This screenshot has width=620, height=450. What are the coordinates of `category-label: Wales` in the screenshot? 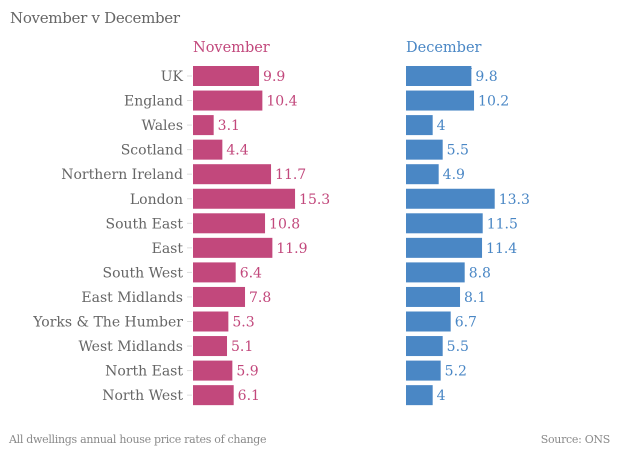 It's located at (162, 126).